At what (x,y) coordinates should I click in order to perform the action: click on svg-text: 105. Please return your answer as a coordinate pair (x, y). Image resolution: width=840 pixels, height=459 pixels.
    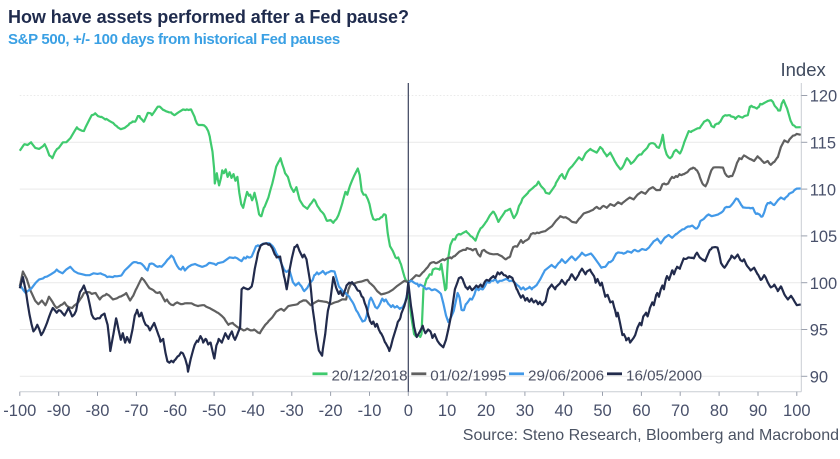
    Looking at the image, I should click on (824, 237).